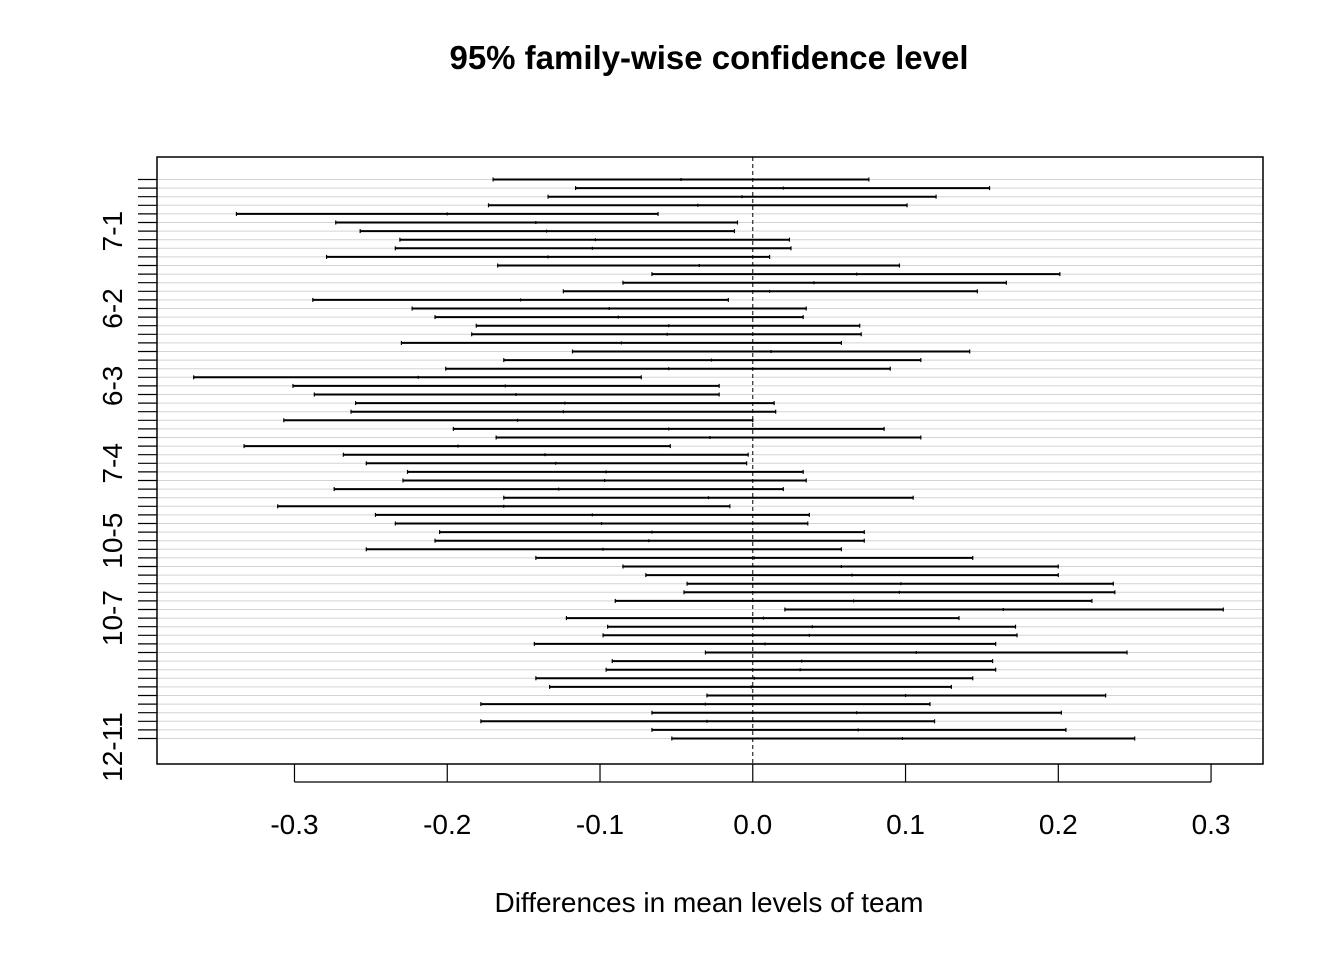 The width and height of the screenshot is (1344, 960). I want to click on y-tick-label: 10-7, so click(112, 618).